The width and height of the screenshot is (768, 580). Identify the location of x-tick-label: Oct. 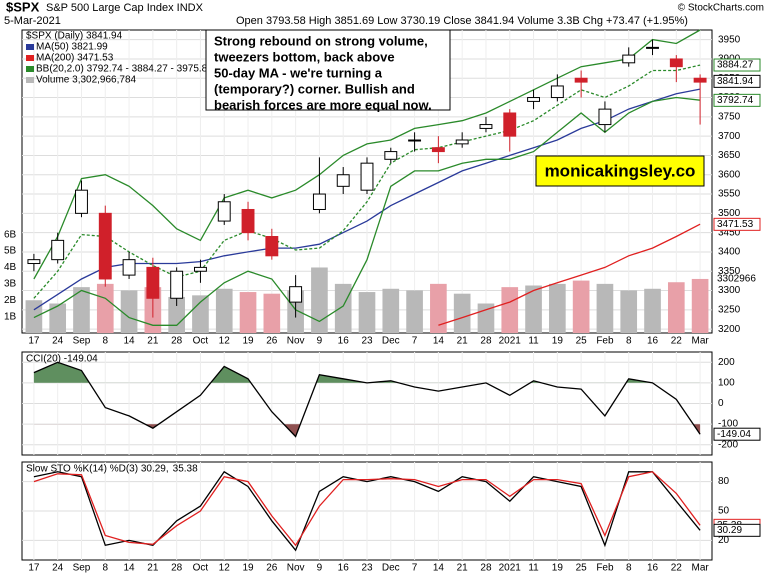
(201, 568).